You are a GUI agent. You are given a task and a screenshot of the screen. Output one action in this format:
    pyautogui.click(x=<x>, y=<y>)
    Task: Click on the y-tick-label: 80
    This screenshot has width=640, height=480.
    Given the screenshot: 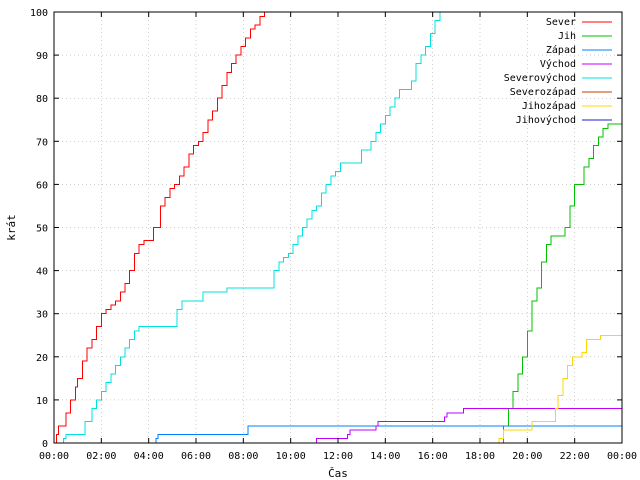 What is the action you would take?
    pyautogui.click(x=42, y=99)
    